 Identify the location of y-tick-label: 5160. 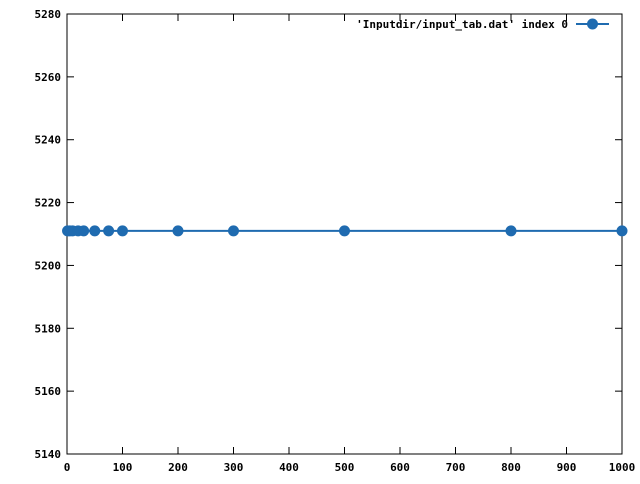
(48, 391).